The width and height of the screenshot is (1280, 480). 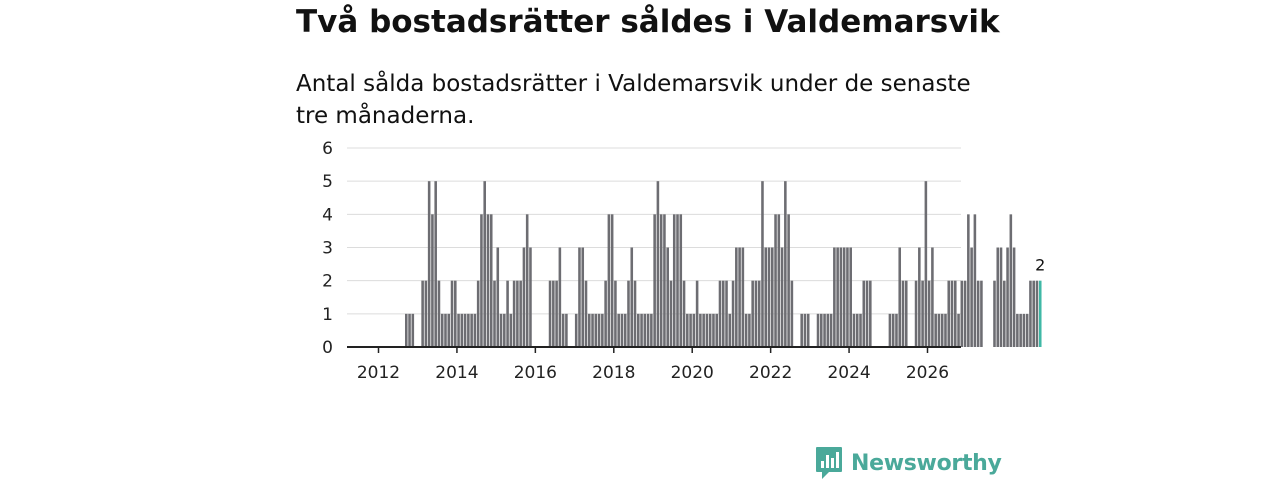 I want to click on y-tick-label: 0, so click(x=327, y=348).